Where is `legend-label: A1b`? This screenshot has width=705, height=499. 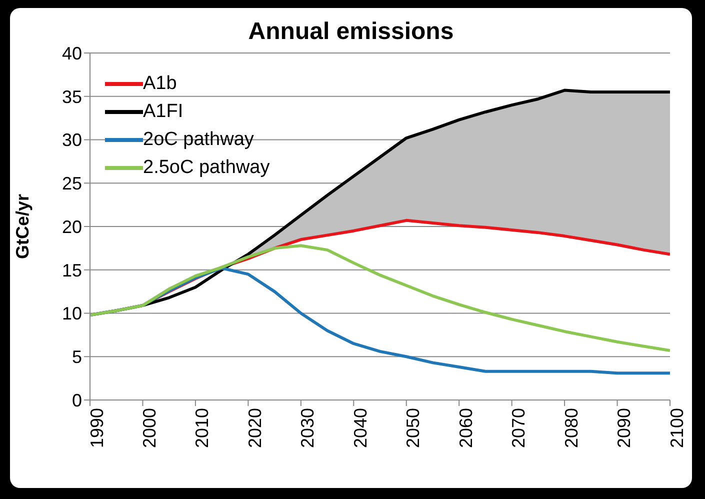 legend-label: A1b is located at coordinates (160, 84).